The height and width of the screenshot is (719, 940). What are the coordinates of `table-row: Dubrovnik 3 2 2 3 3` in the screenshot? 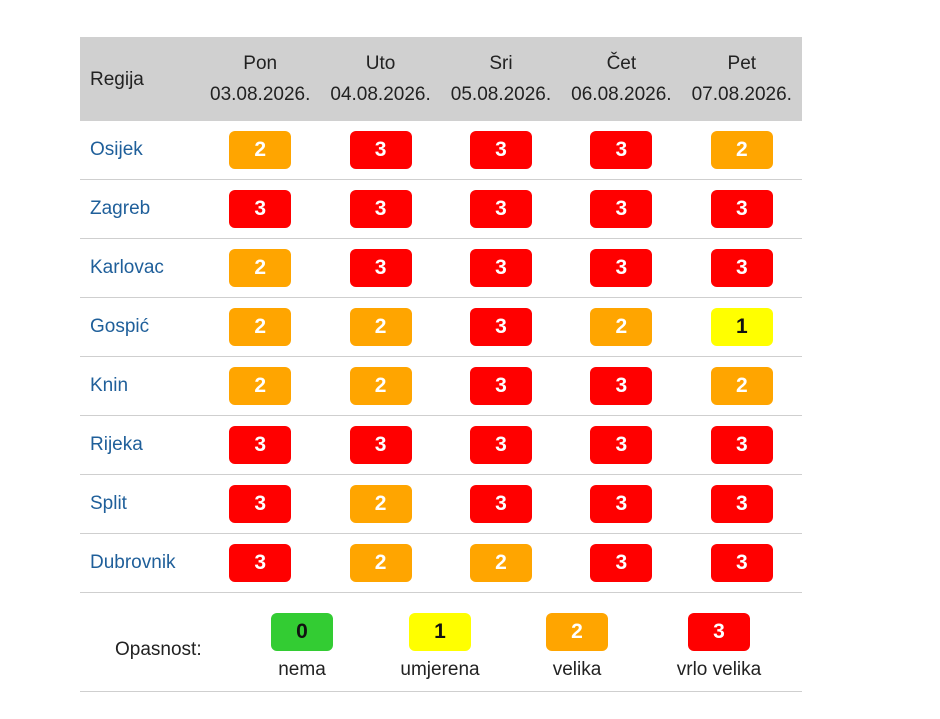 It's located at (441, 563).